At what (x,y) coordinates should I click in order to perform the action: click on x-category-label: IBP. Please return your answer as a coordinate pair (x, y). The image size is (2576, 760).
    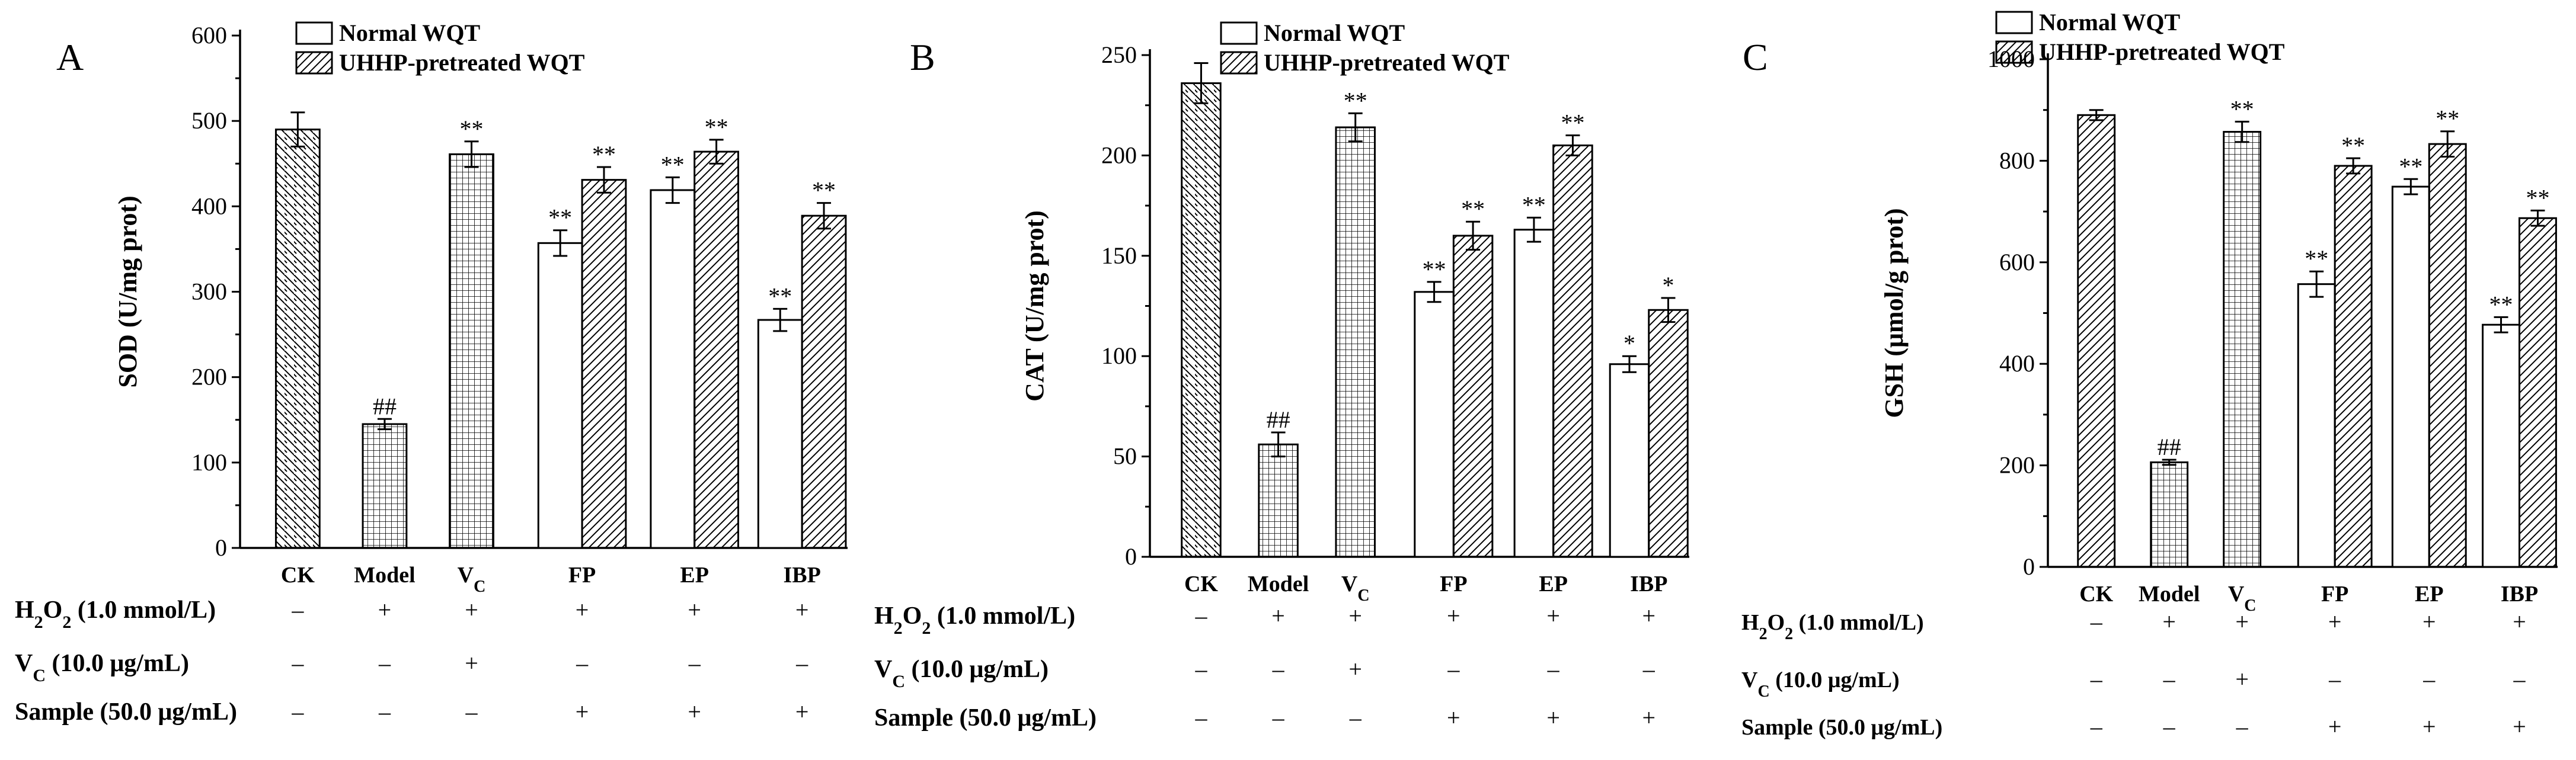
    Looking at the image, I should click on (801, 575).